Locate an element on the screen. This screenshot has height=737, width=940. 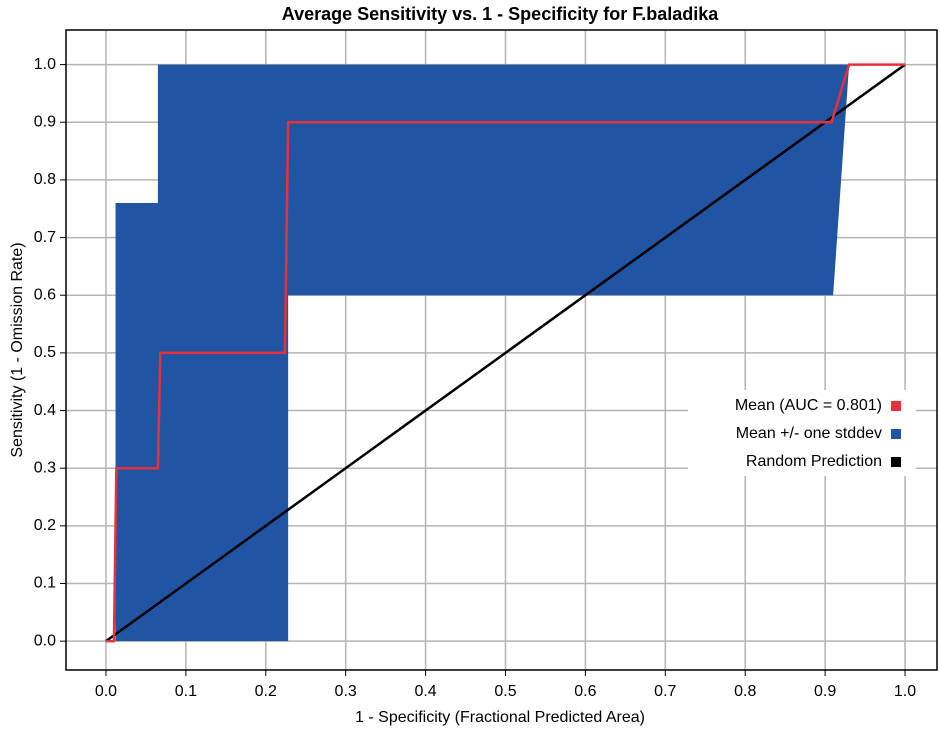
x-tick-label: 0.1 is located at coordinates (186, 691).